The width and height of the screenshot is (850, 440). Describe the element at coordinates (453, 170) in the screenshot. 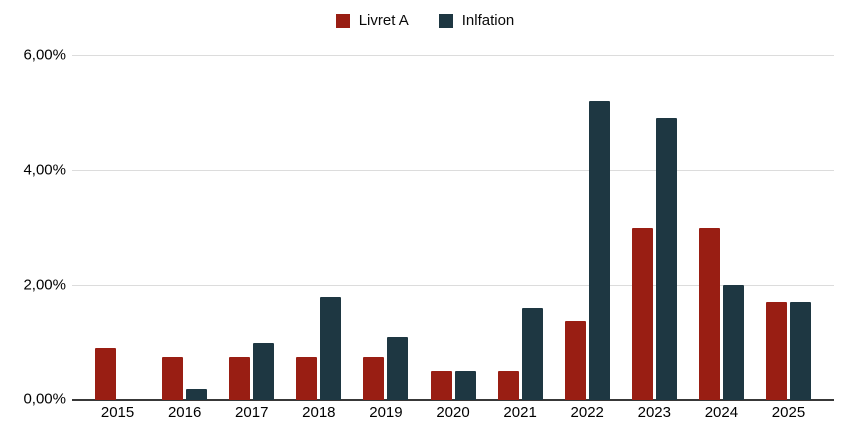

I see `gridline-4pct` at that location.